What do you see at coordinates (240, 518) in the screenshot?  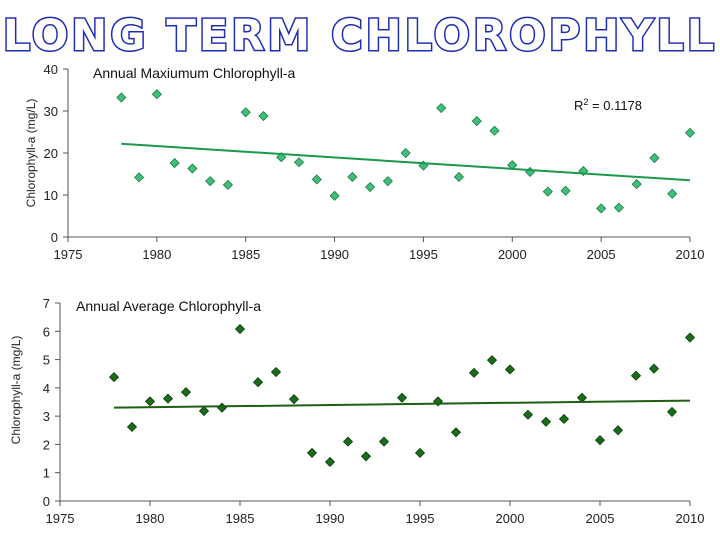 I see `bot-x-tick-label: 1985` at bounding box center [240, 518].